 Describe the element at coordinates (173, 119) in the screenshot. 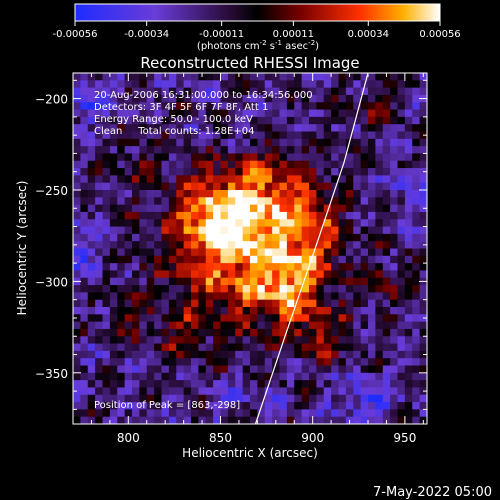

I see `annotation-energy-range: Energy Range: 50.0 - 100.0 keV` at that location.